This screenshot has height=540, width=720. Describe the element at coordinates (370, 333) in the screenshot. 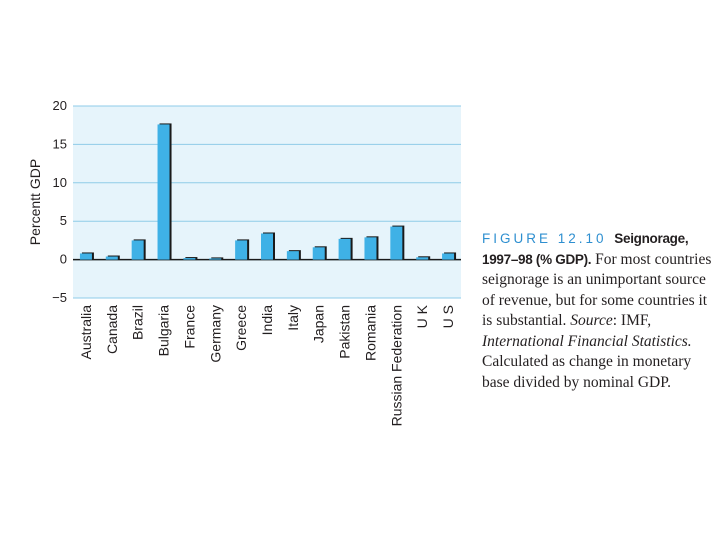

I see `x-tick-label: Romania` at that location.